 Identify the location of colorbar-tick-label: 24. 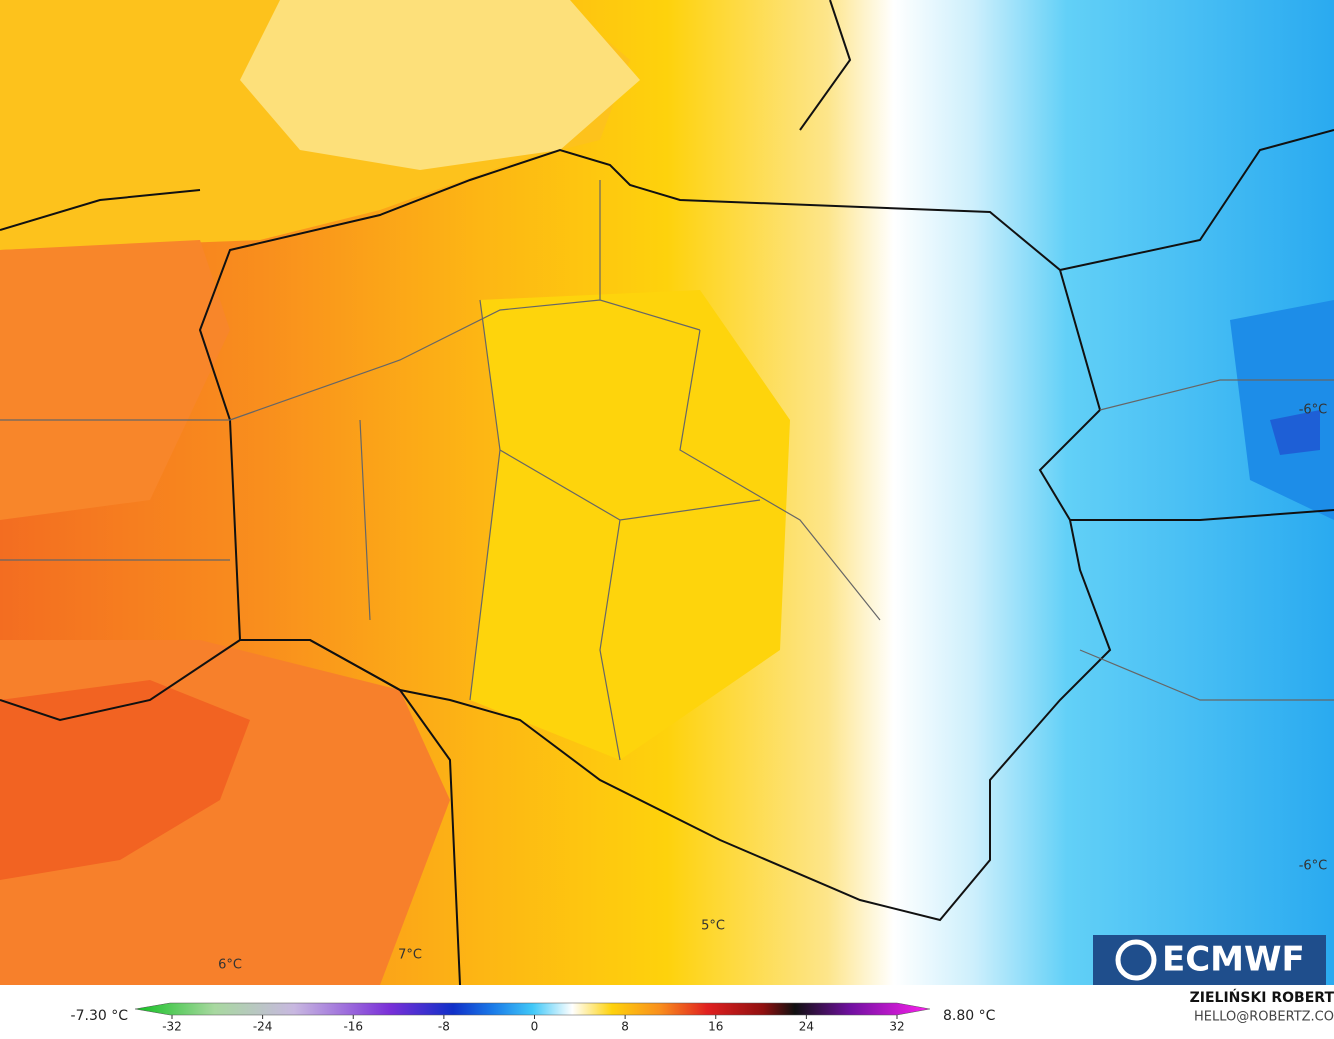
(806, 1027).